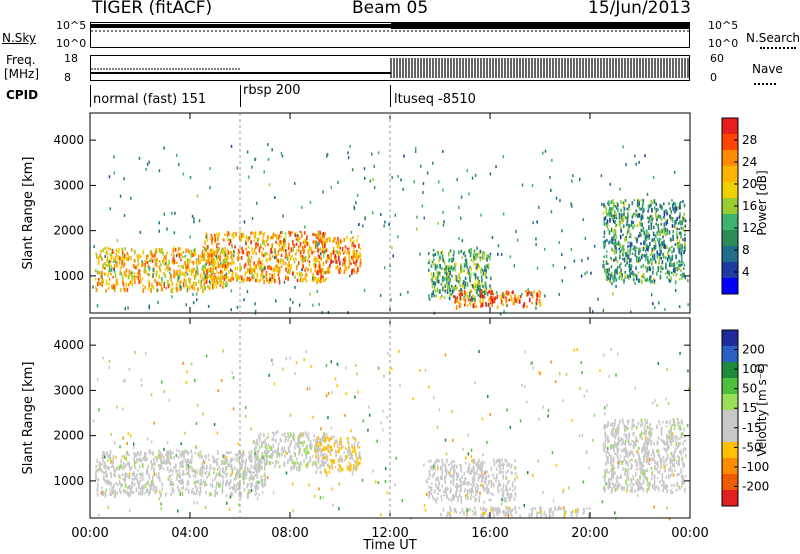 This screenshot has width=800, height=554. What do you see at coordinates (21, 60) in the screenshot?
I see `freq-label: Freq.` at bounding box center [21, 60].